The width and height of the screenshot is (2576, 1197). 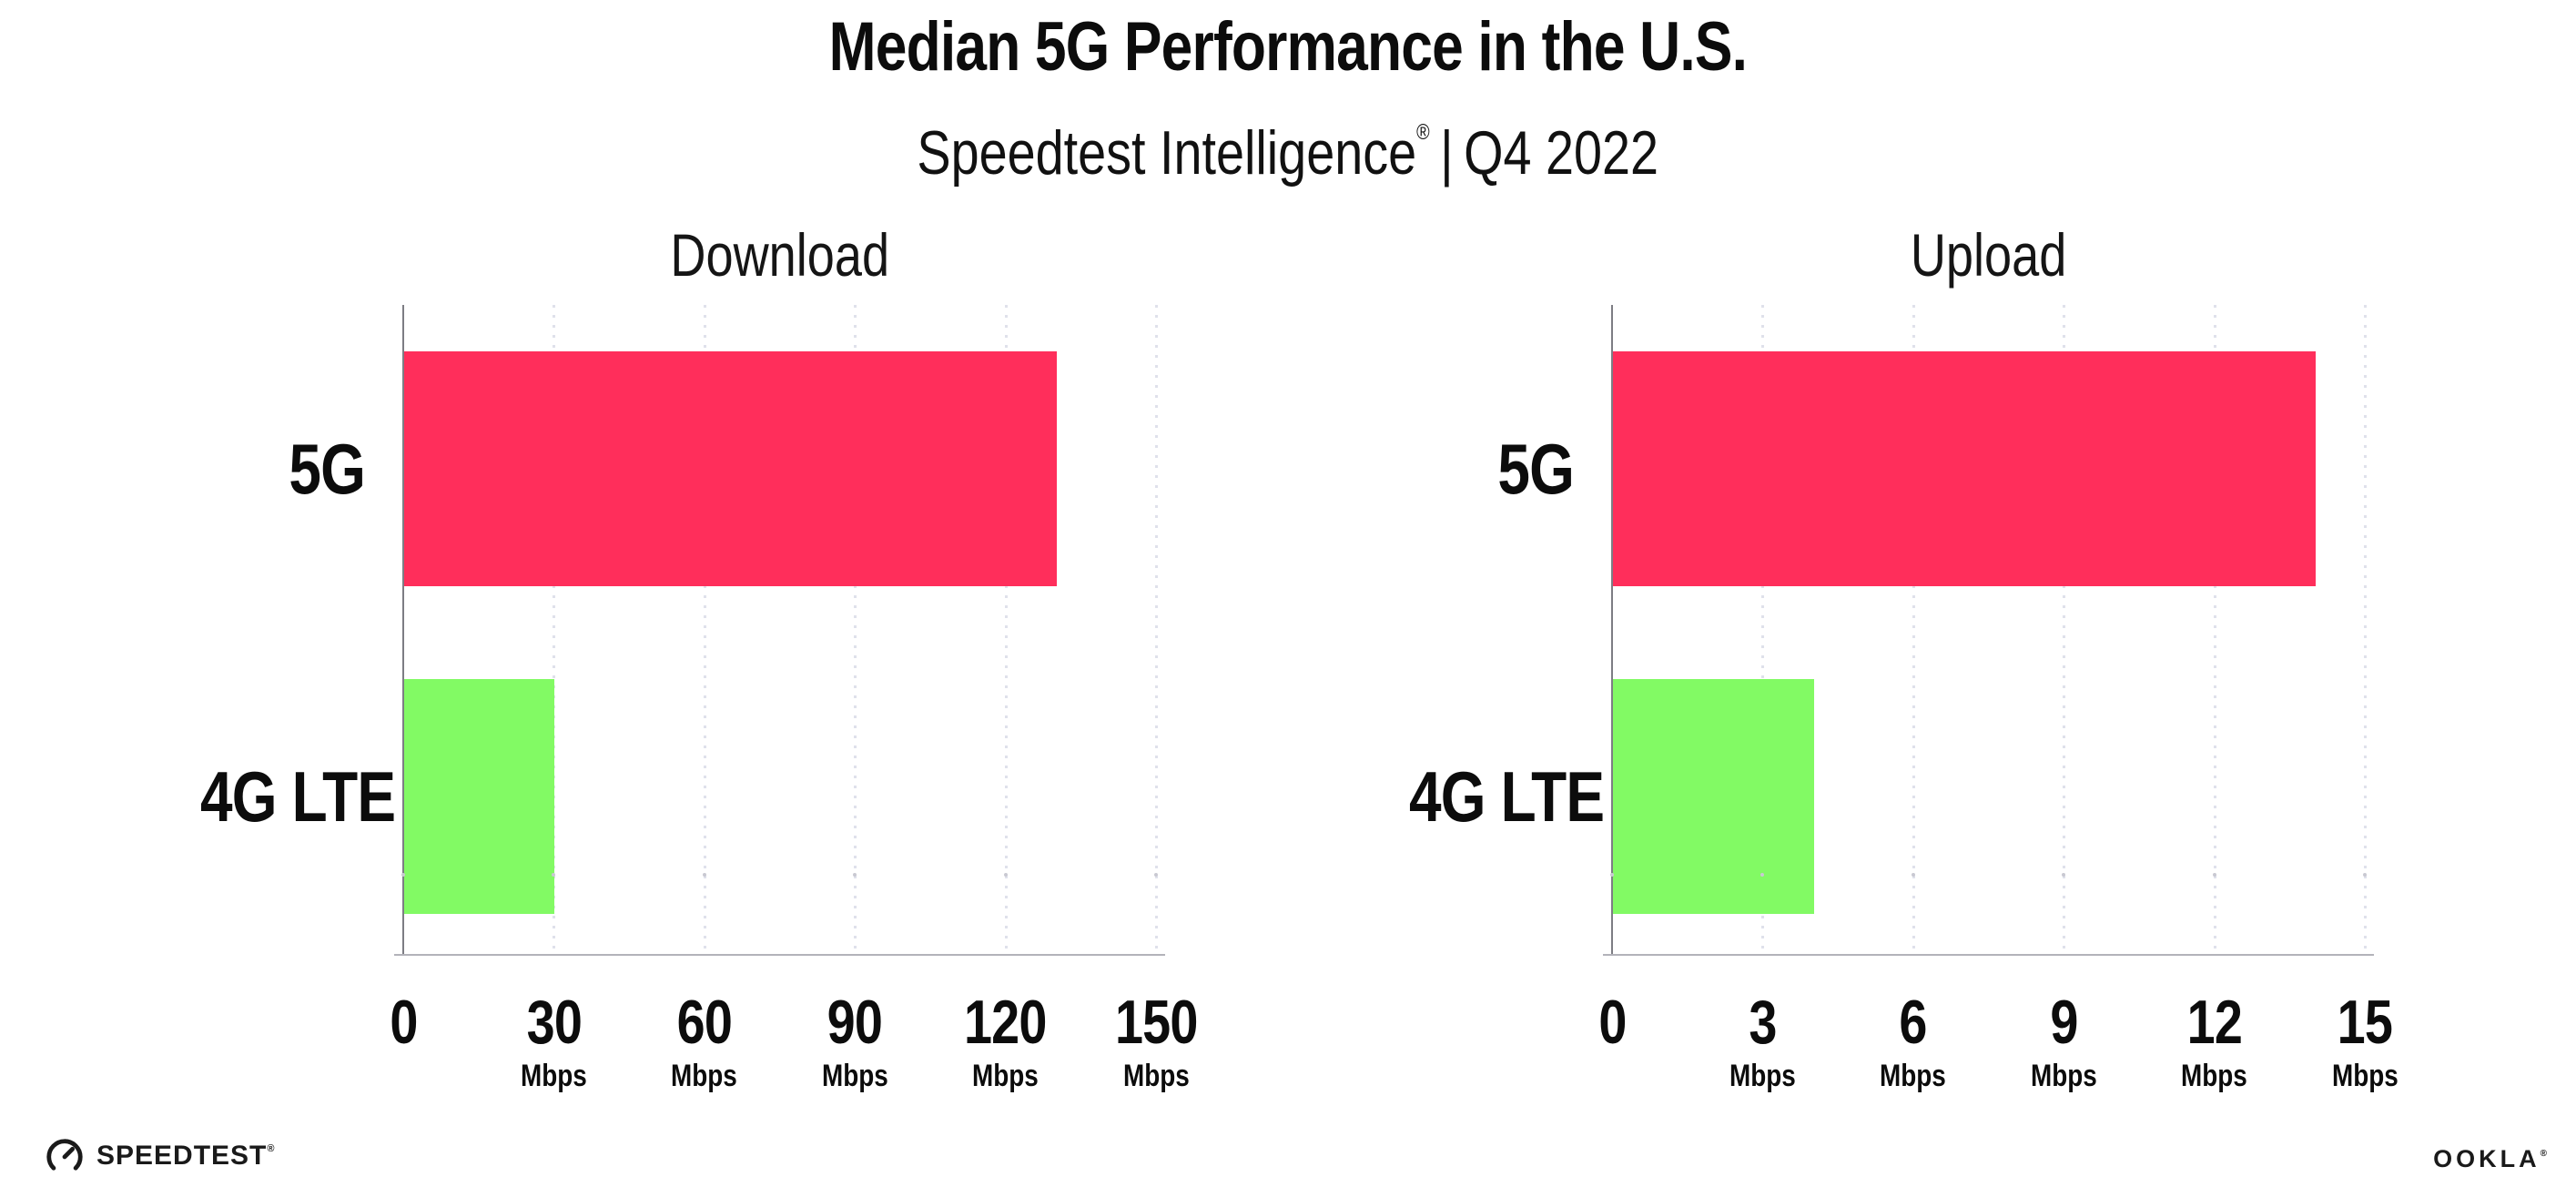 I want to click on page-subtitle: Speedtest Intelligence® | Q4 2022, so click(x=1288, y=143).